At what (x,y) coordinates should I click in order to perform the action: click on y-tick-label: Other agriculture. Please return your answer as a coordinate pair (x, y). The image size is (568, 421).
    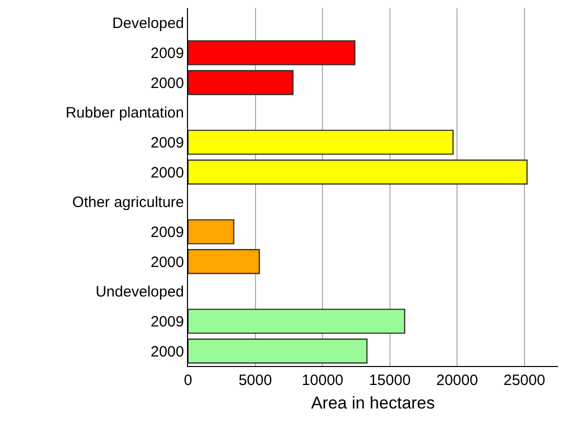
    Looking at the image, I should click on (128, 203).